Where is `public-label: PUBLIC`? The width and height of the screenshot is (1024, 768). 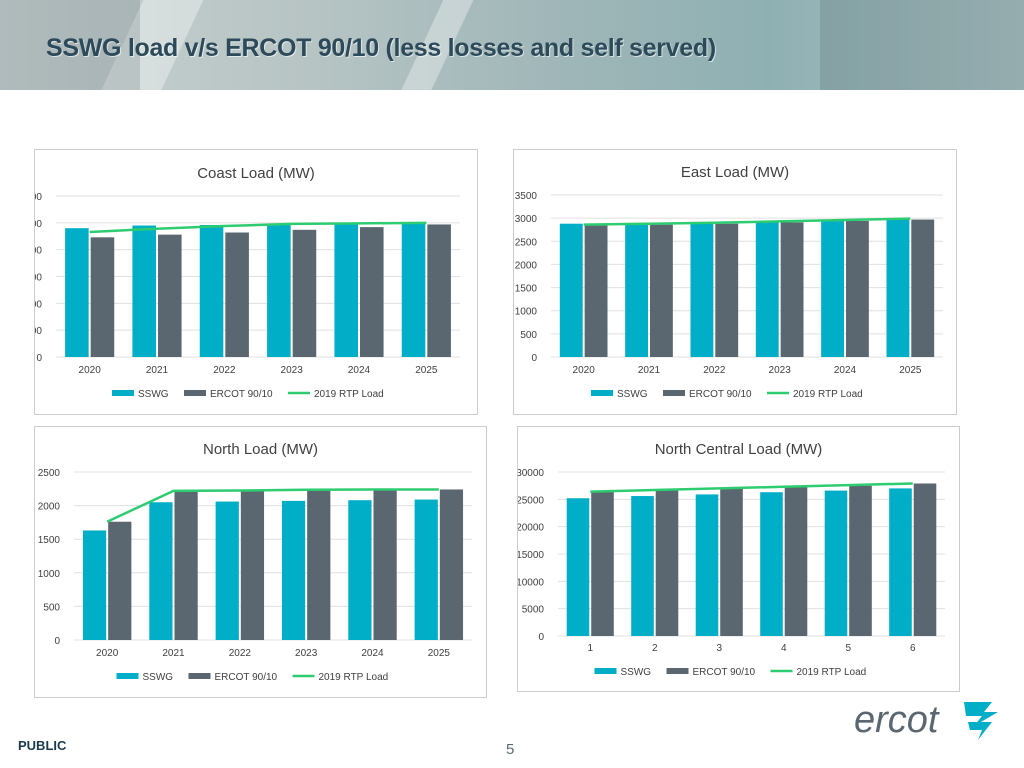 public-label: PUBLIC is located at coordinates (42, 745).